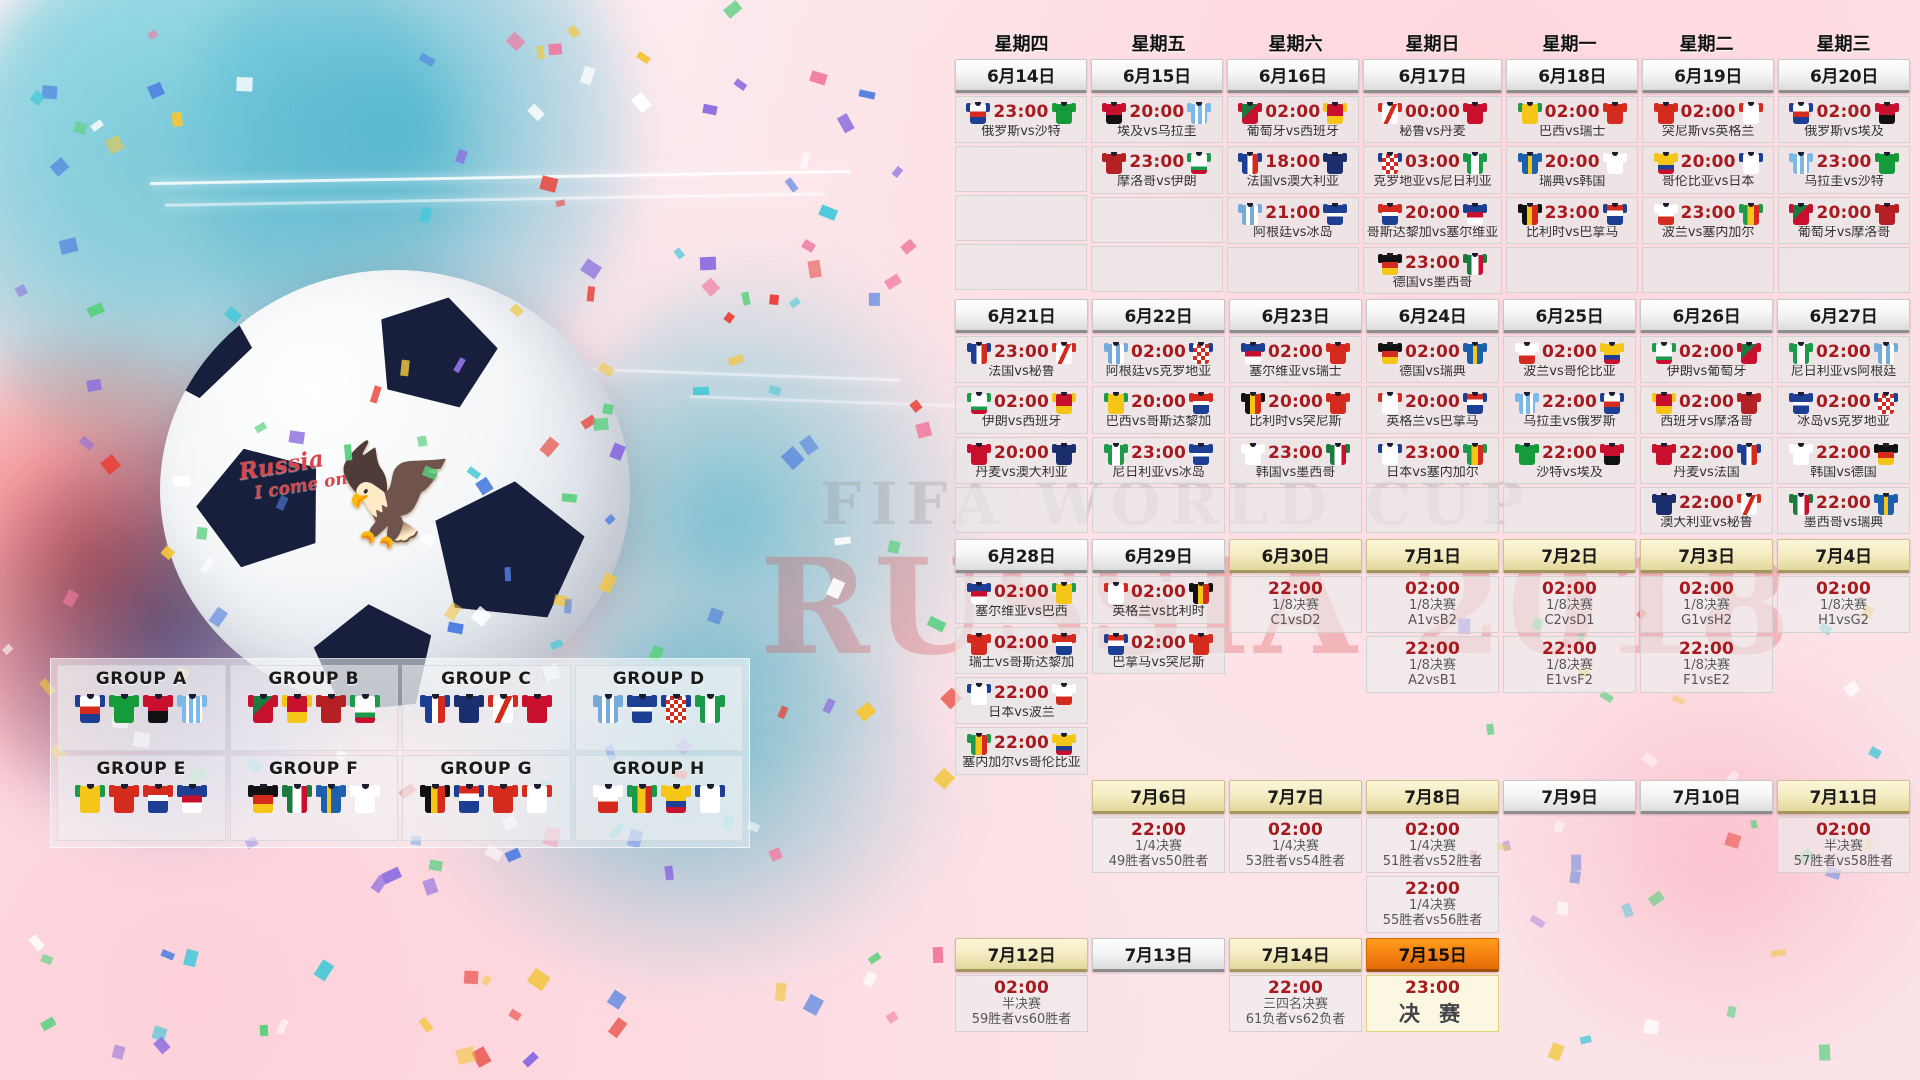 Image resolution: width=1920 pixels, height=1080 pixels. I want to click on date-header: 6月15日, so click(1156, 76).